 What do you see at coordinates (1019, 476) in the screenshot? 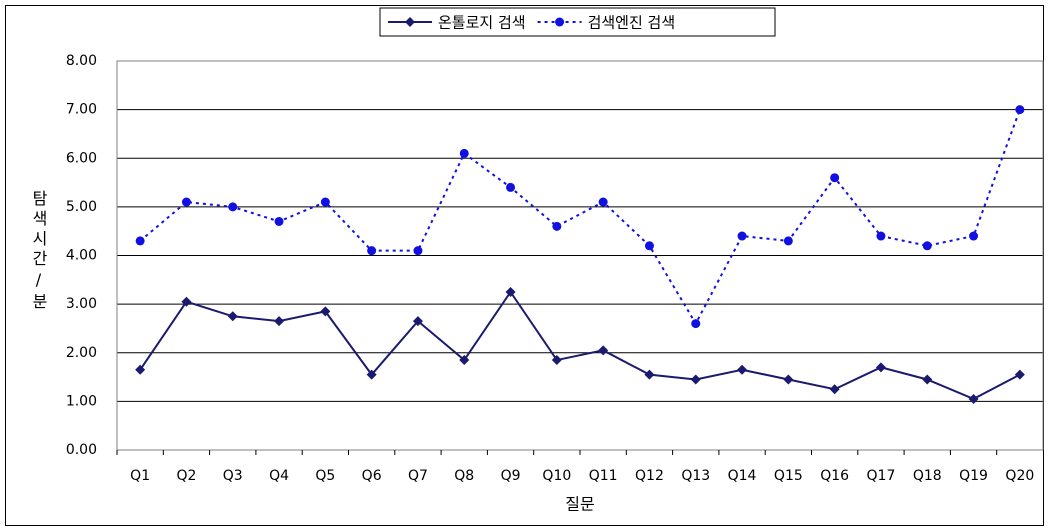
I see `x-tick-label: Q20` at bounding box center [1019, 476].